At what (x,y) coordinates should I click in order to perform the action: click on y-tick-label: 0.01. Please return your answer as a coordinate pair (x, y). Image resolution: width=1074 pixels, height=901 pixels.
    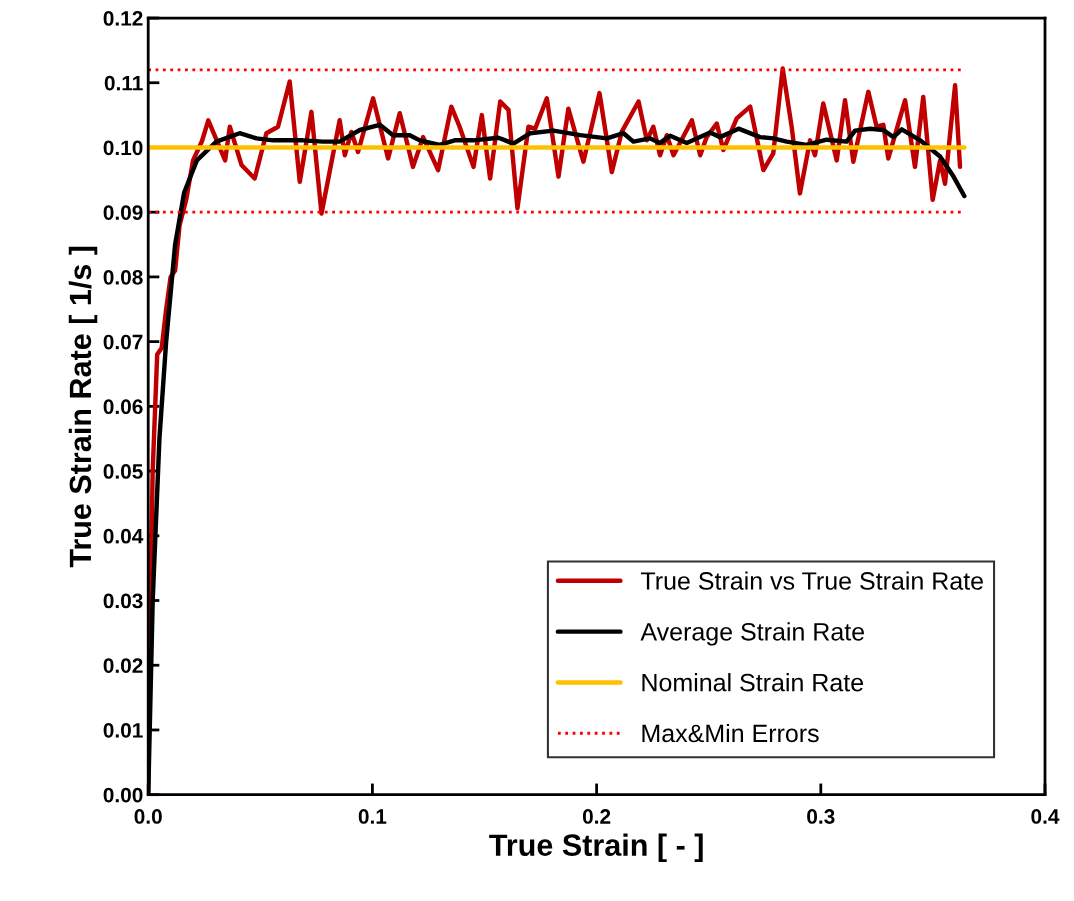
    Looking at the image, I should click on (123, 730).